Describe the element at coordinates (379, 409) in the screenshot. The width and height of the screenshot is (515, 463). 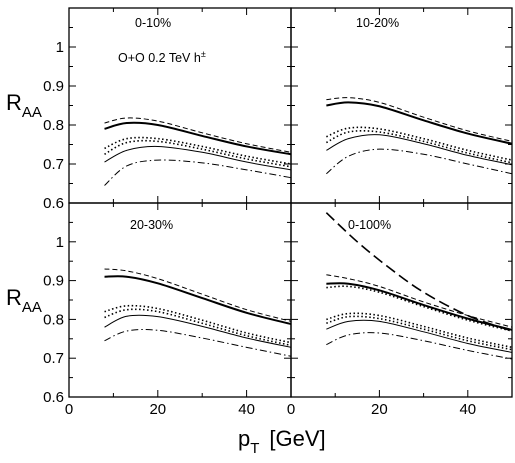
I see `x-tick-label-col-2: 20` at that location.